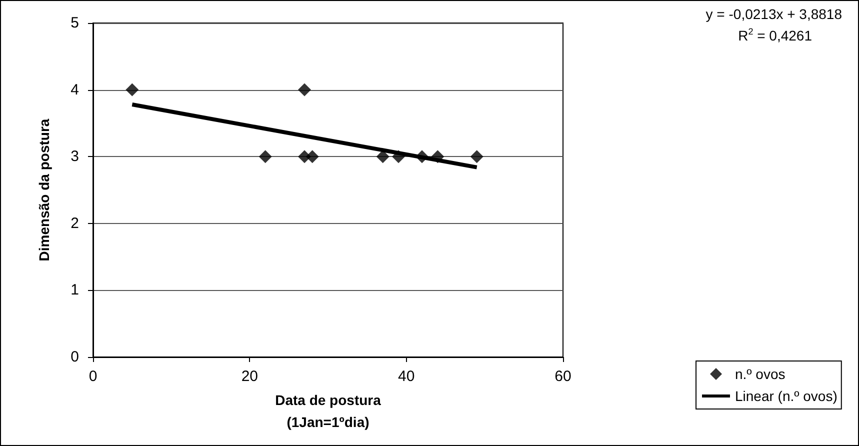 Image resolution: width=859 pixels, height=446 pixels. I want to click on x-tick-label: 40, so click(406, 376).